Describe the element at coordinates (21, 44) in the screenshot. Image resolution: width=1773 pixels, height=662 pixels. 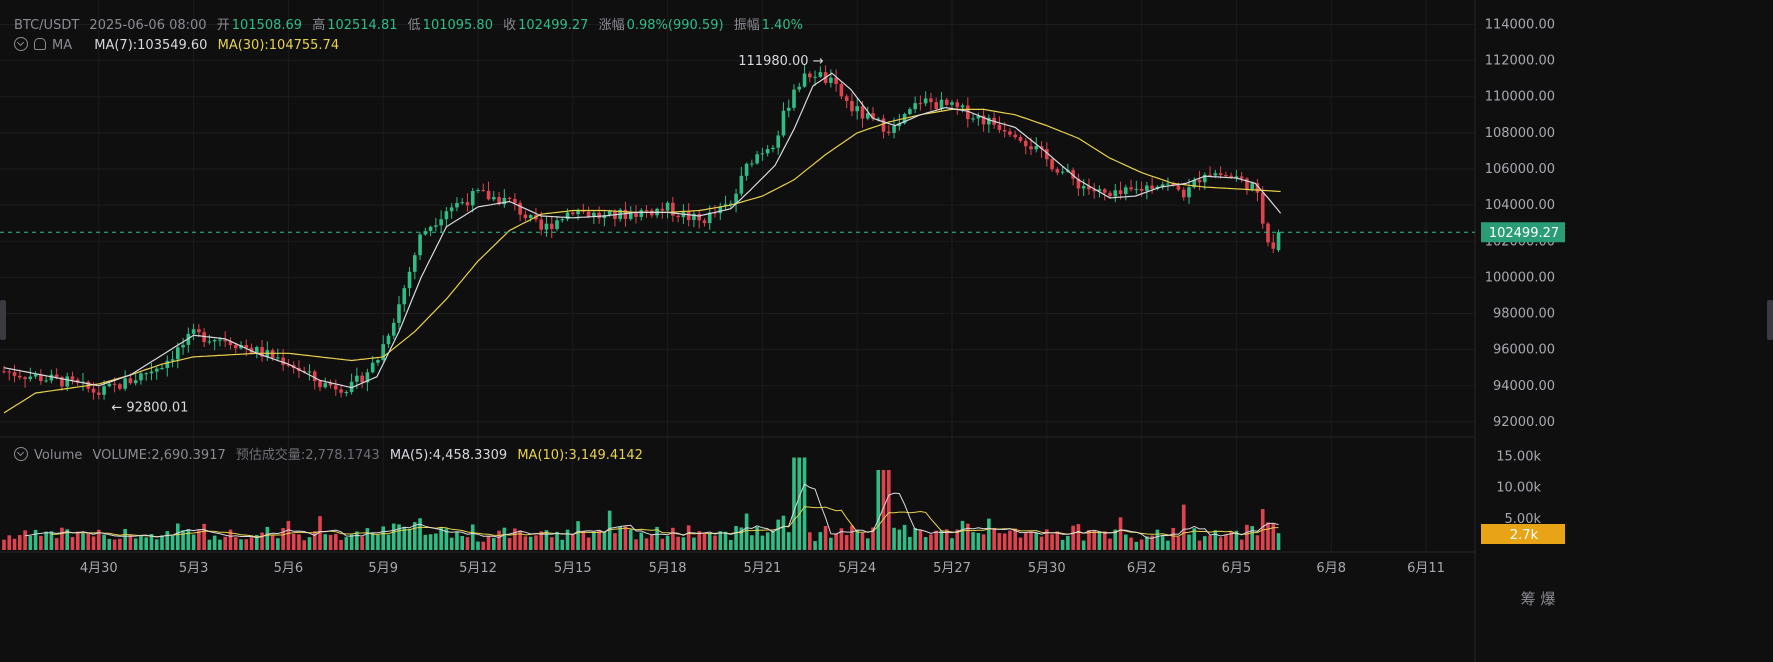
I see `collapse-ma-icon` at that location.